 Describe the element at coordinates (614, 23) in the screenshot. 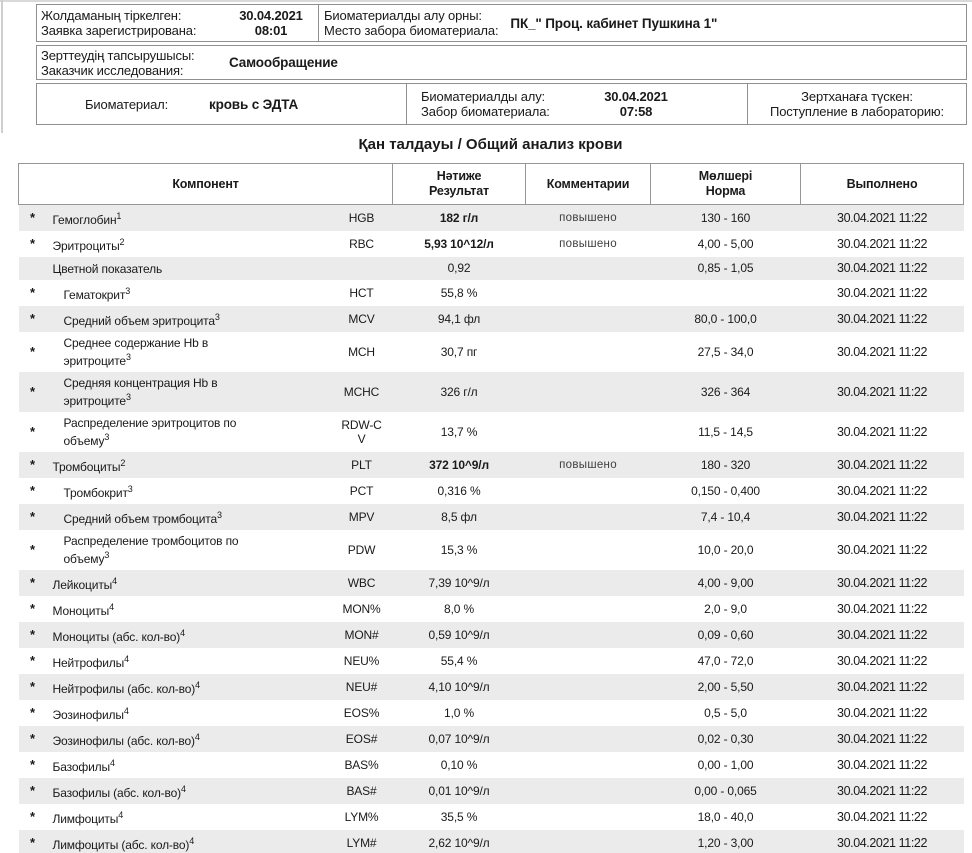

I see `sampling-place-value: ПК_" Проц. кабинет Пушкина 1"` at that location.